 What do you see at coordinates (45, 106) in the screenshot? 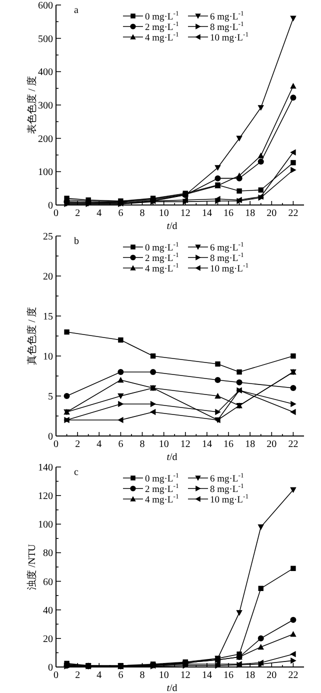
I see `y-tick-label: 300` at bounding box center [45, 106].